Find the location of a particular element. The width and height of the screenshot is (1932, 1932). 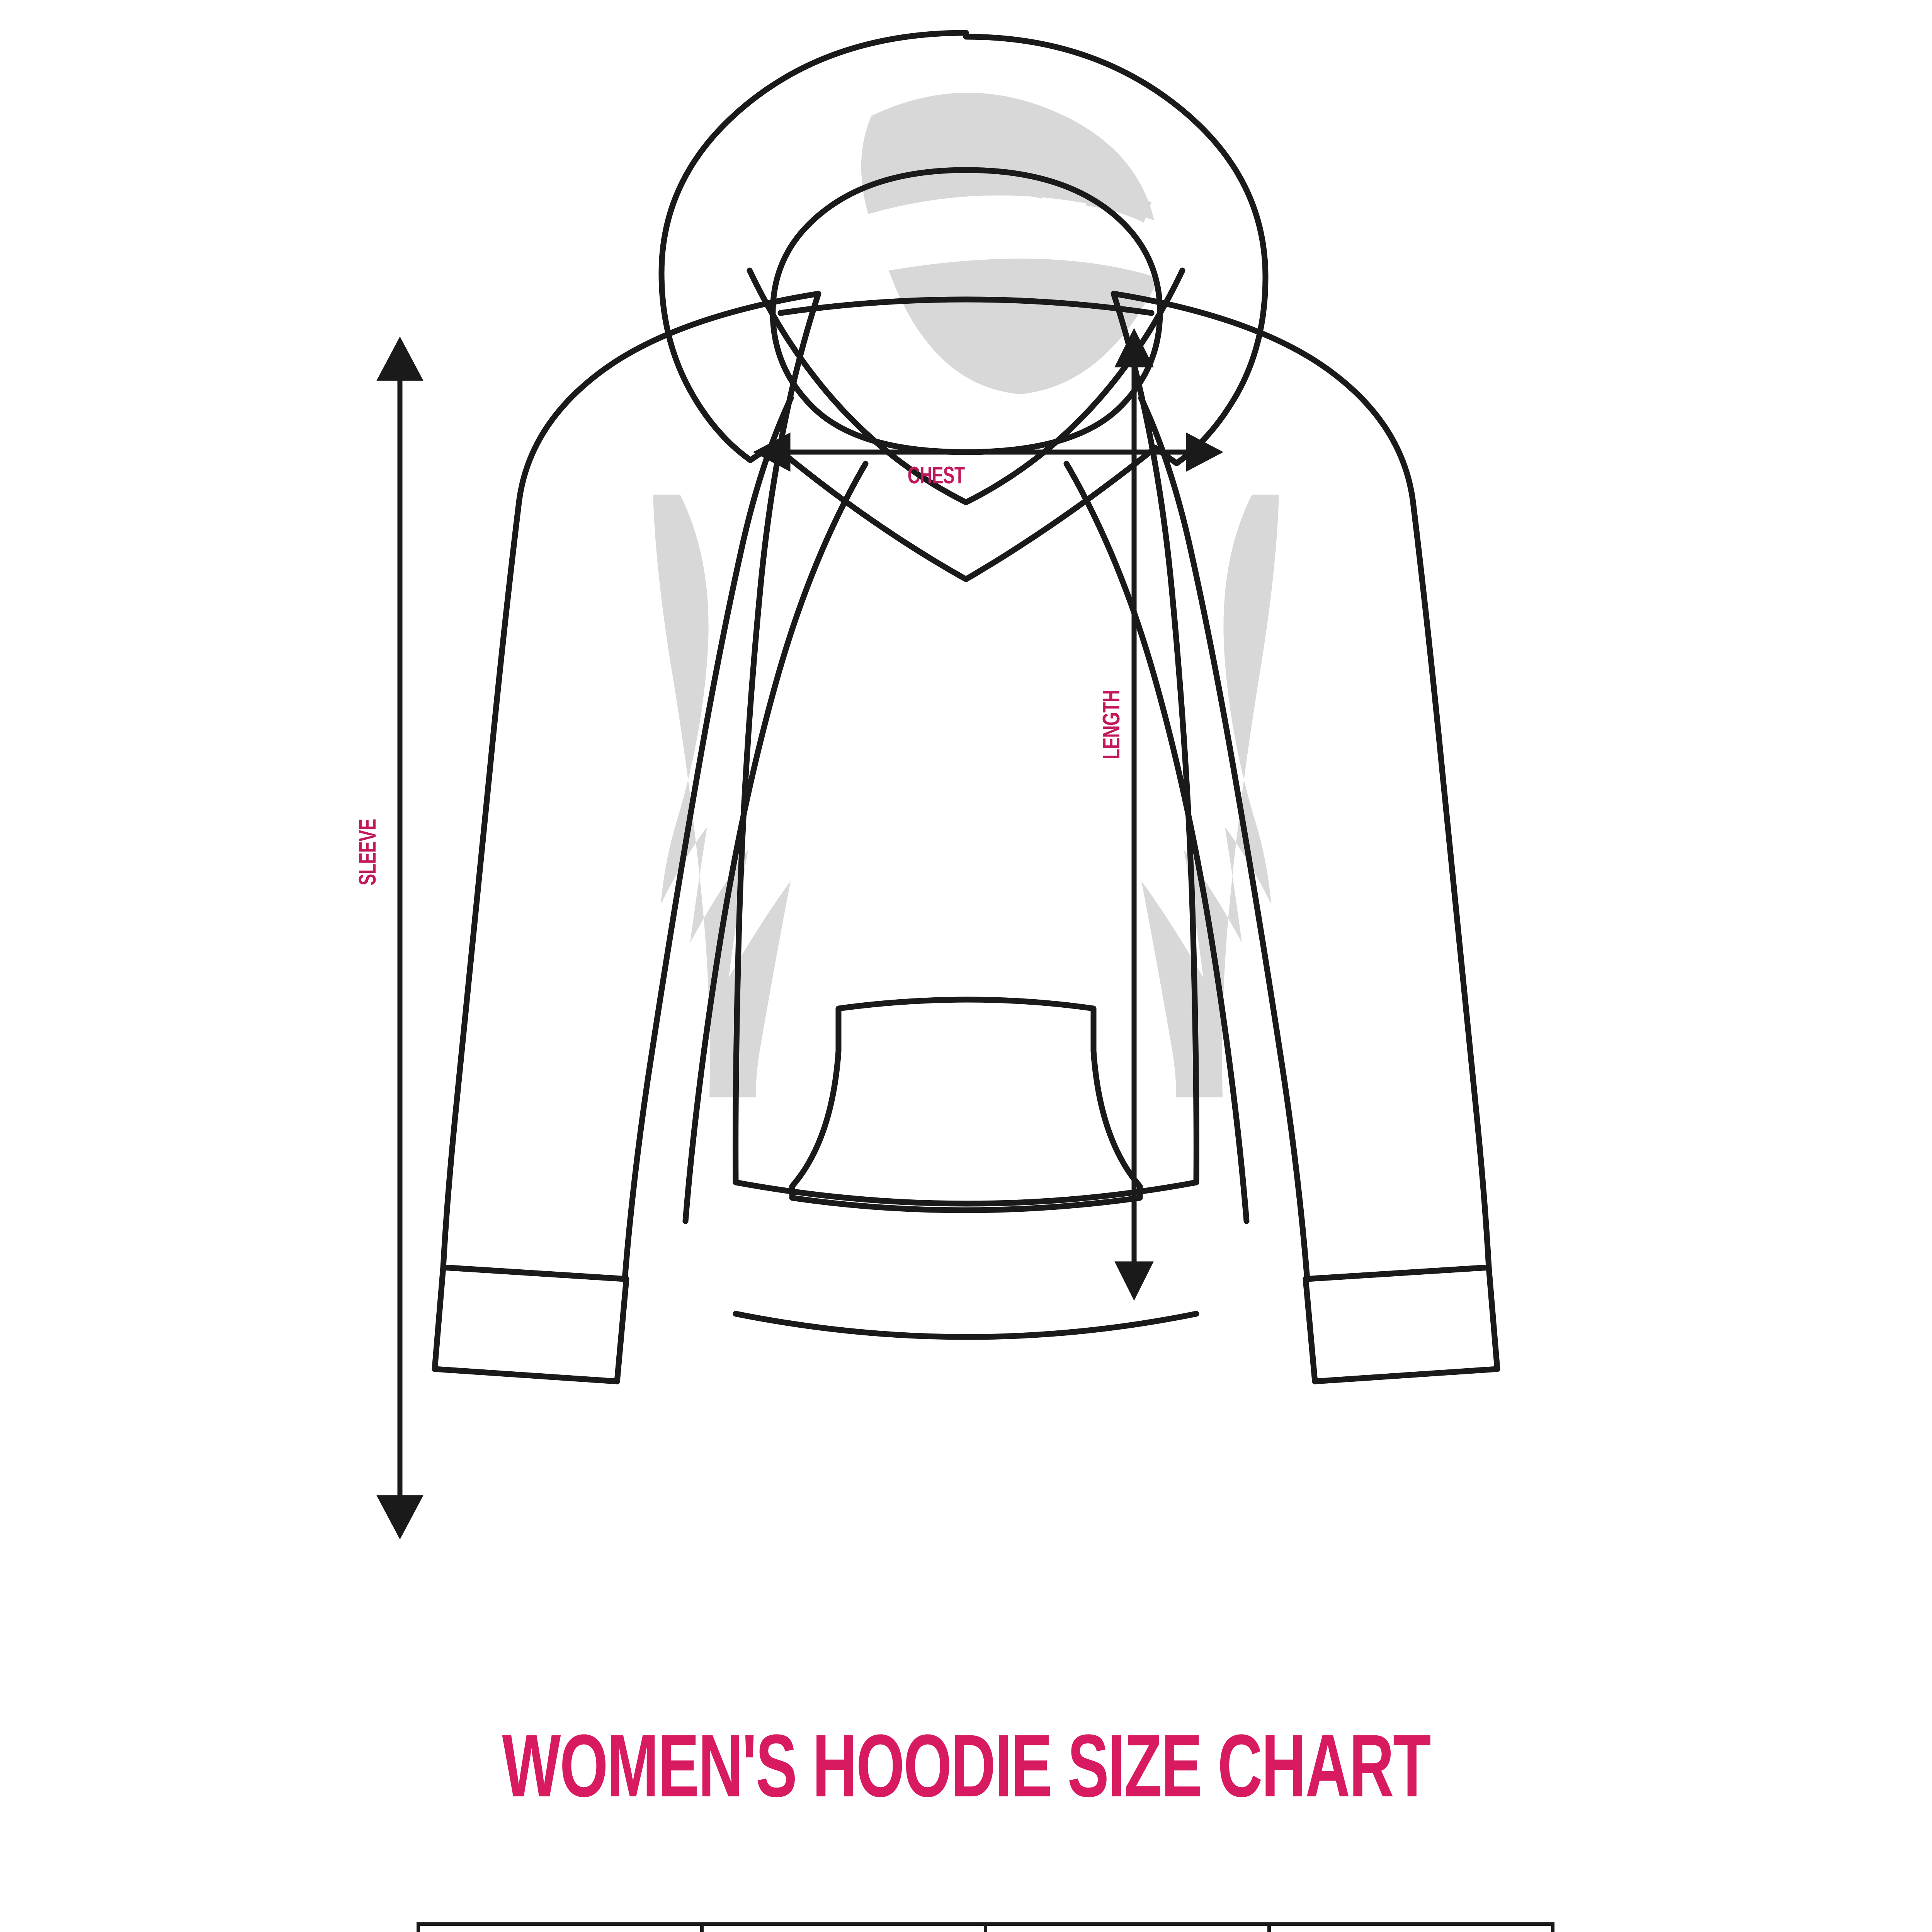

column-header-chest: CHEST is located at coordinates (843, 1927).